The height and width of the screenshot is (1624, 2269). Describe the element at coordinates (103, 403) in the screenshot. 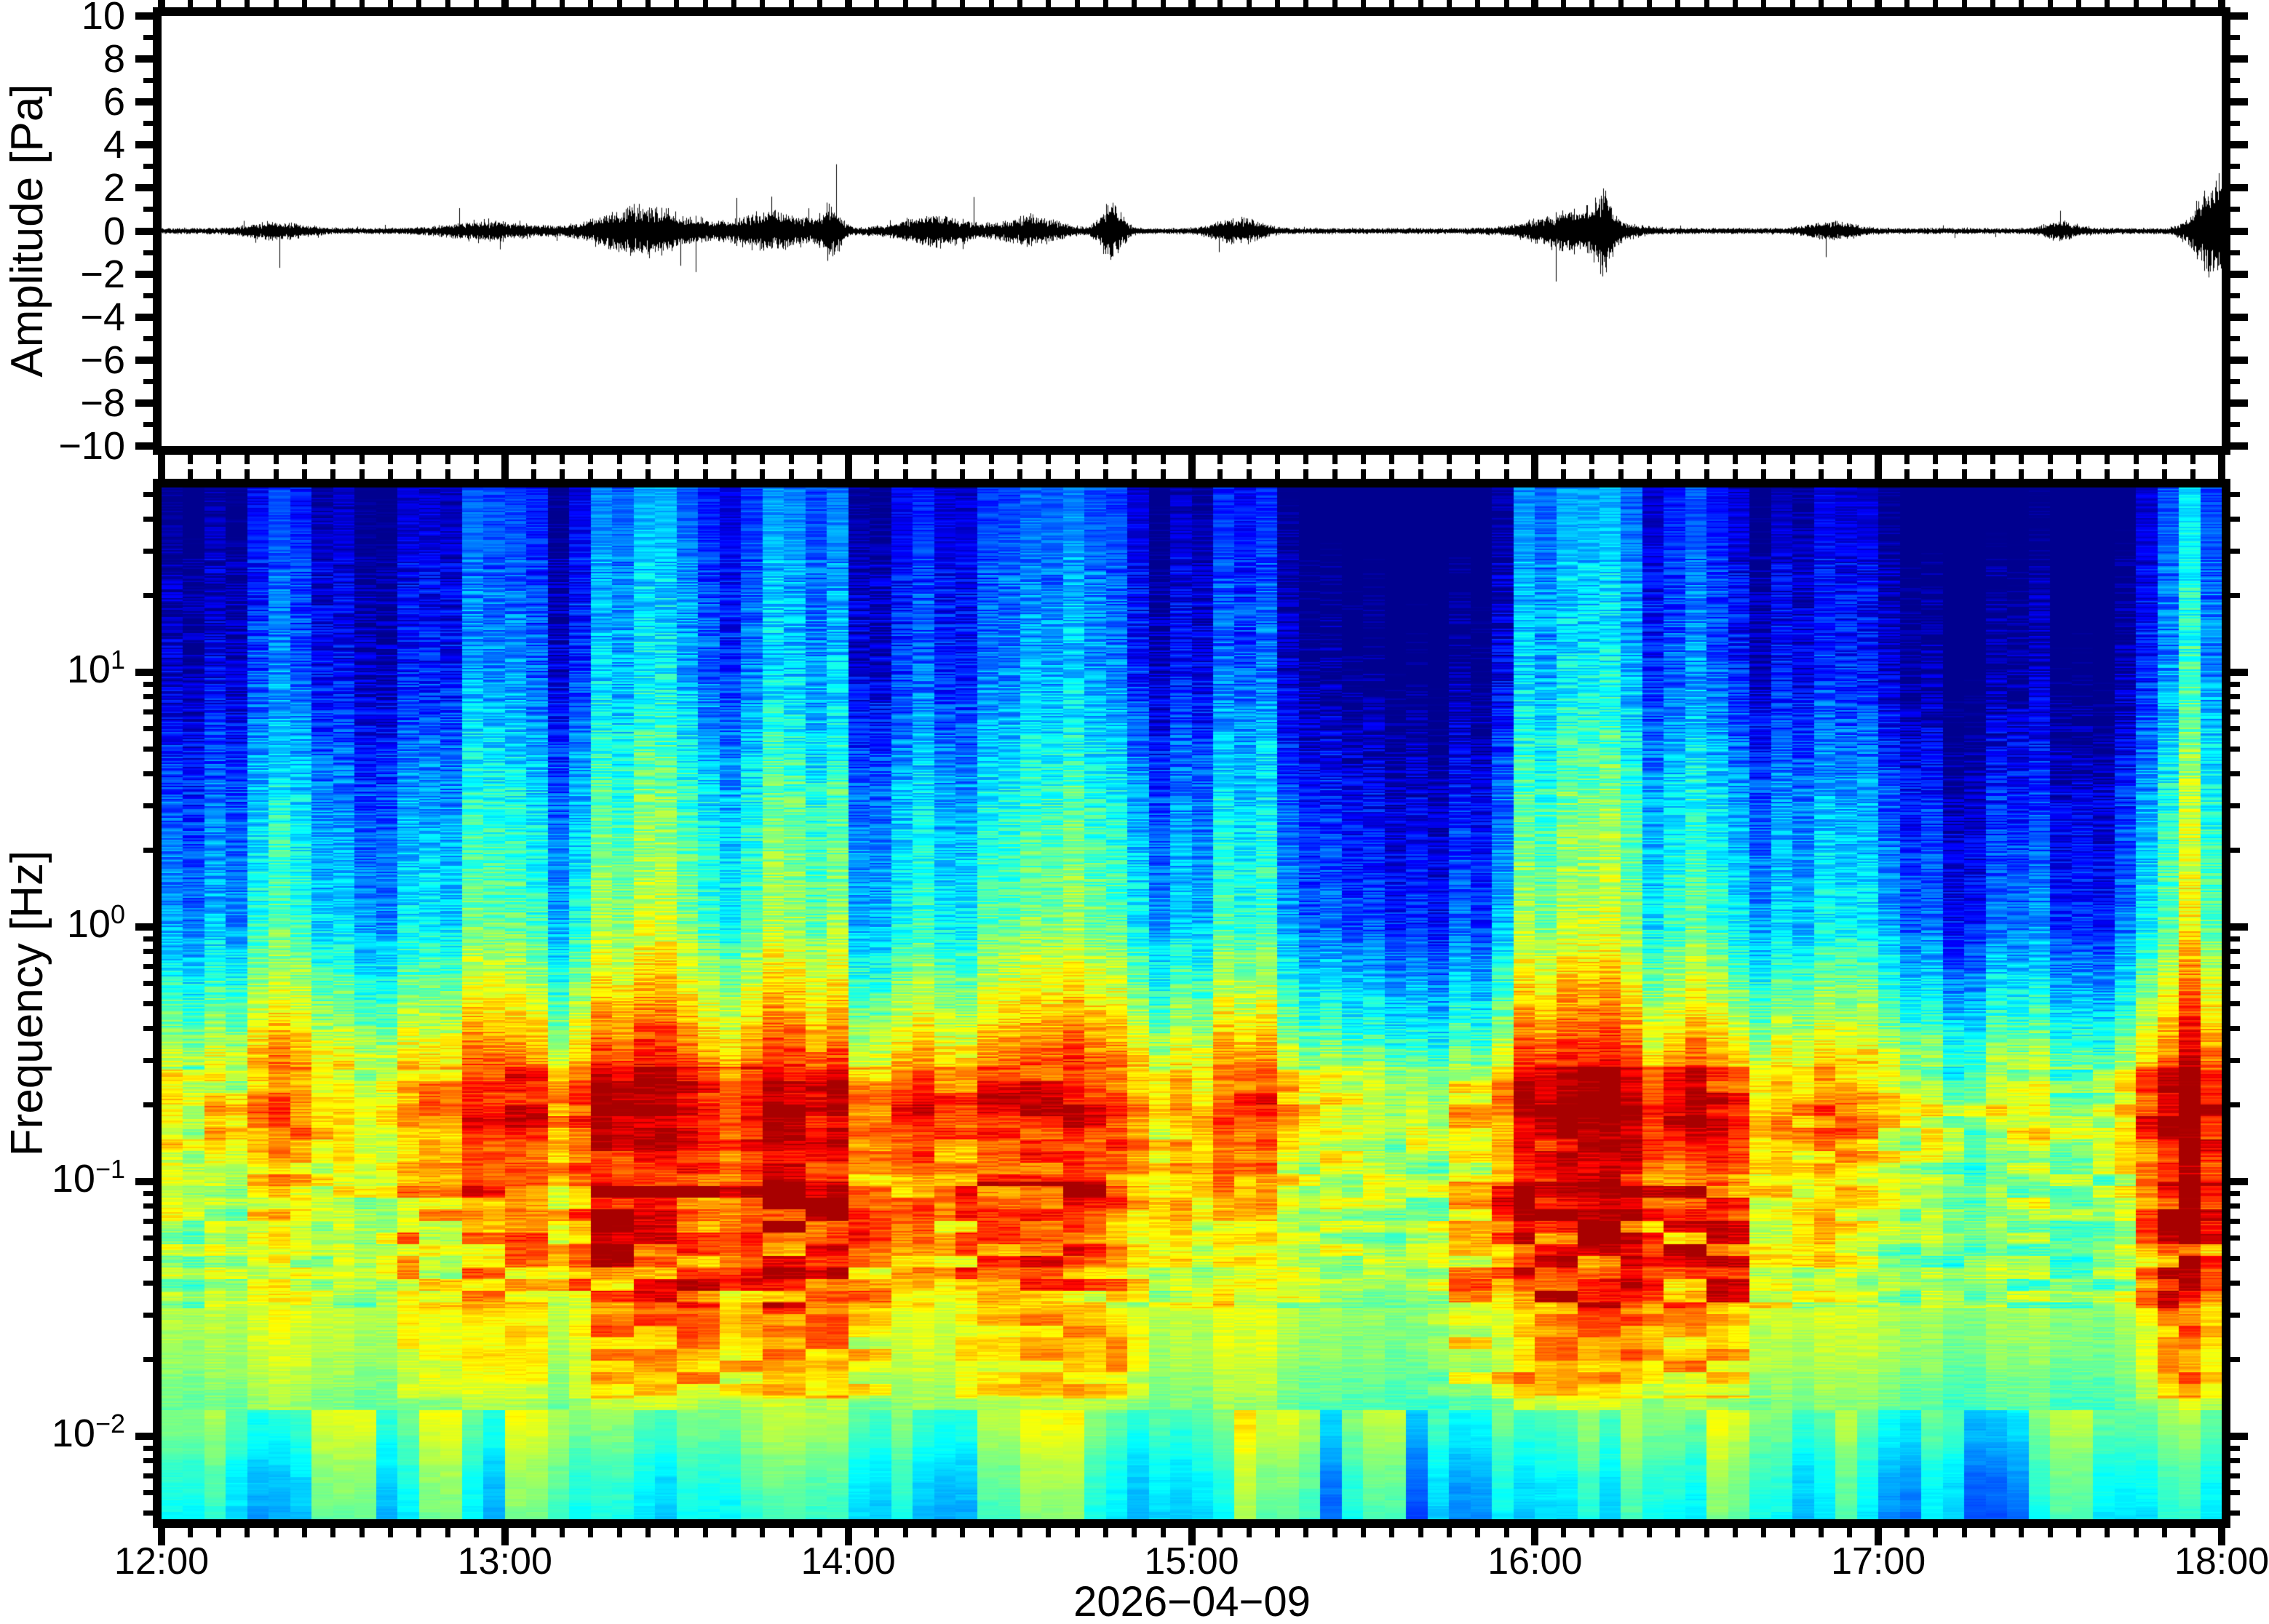

I see `amp-tick-label: −8` at that location.